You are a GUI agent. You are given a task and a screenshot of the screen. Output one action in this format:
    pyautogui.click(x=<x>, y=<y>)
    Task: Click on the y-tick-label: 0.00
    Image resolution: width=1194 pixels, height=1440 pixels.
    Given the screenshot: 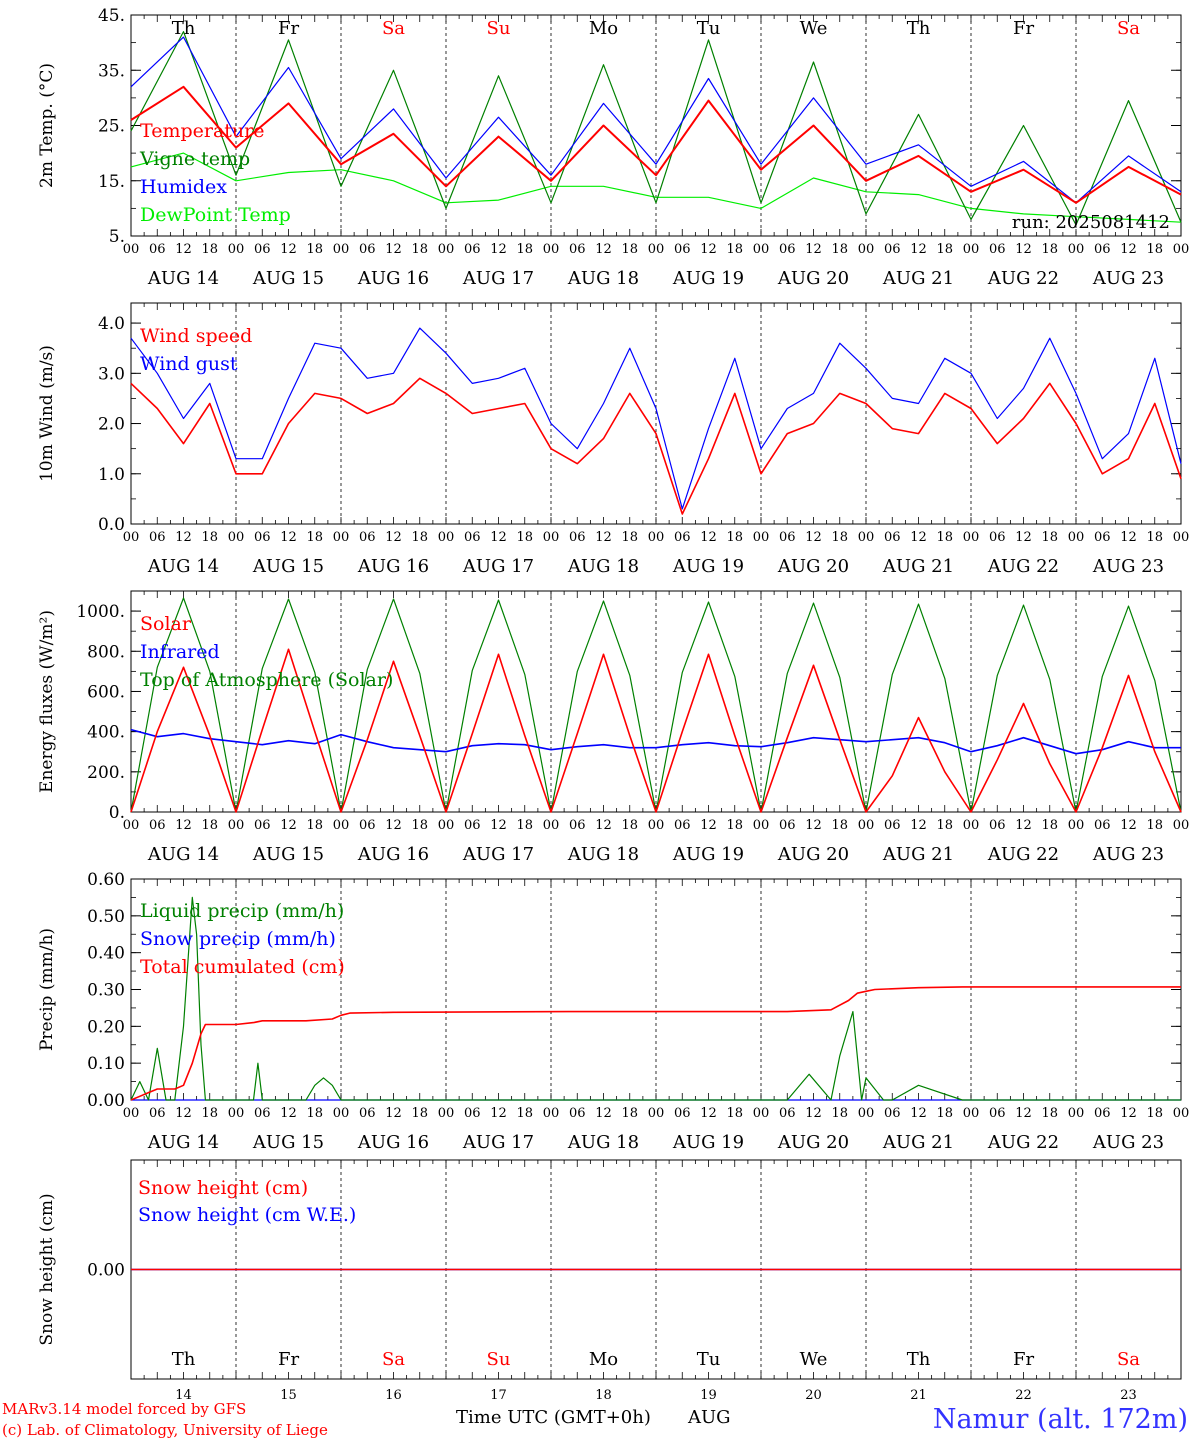 What is the action you would take?
    pyautogui.click(x=106, y=1101)
    